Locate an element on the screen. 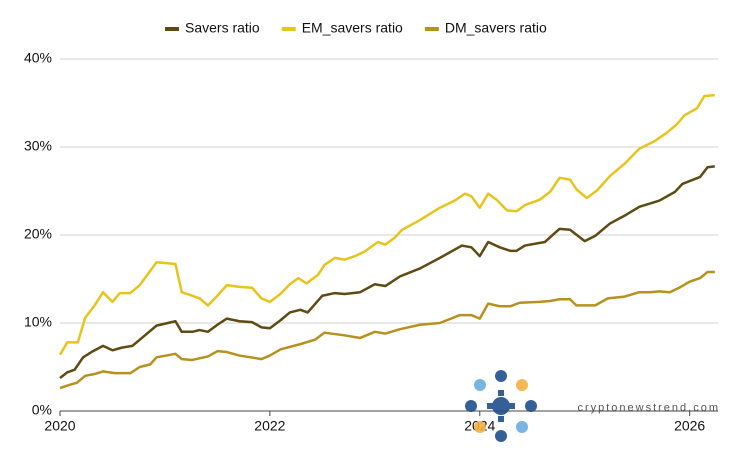  legend-label: EM_savers ratio is located at coordinates (352, 28).